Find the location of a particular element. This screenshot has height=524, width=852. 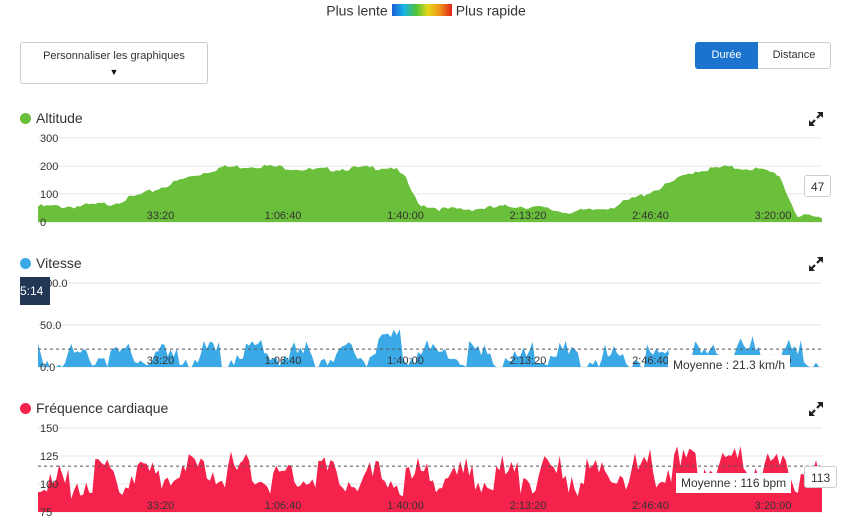

chevron-down-icon: ▼ is located at coordinates (114, 72).